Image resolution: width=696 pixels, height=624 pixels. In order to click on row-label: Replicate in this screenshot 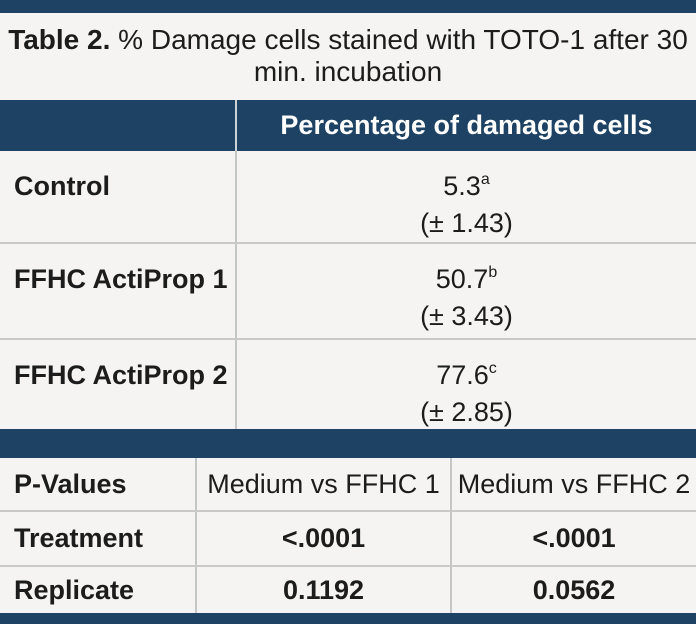, I will do `click(74, 589)`.